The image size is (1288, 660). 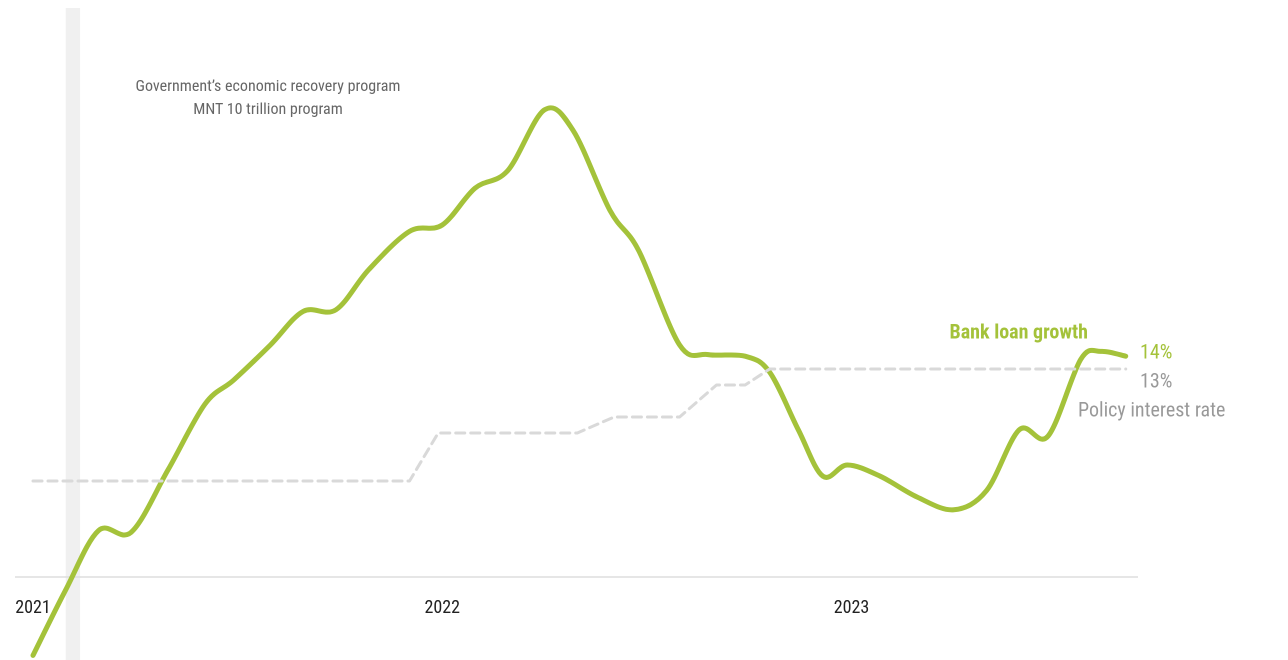 I want to click on series-name: Policy interest rate, so click(x=1151, y=409).